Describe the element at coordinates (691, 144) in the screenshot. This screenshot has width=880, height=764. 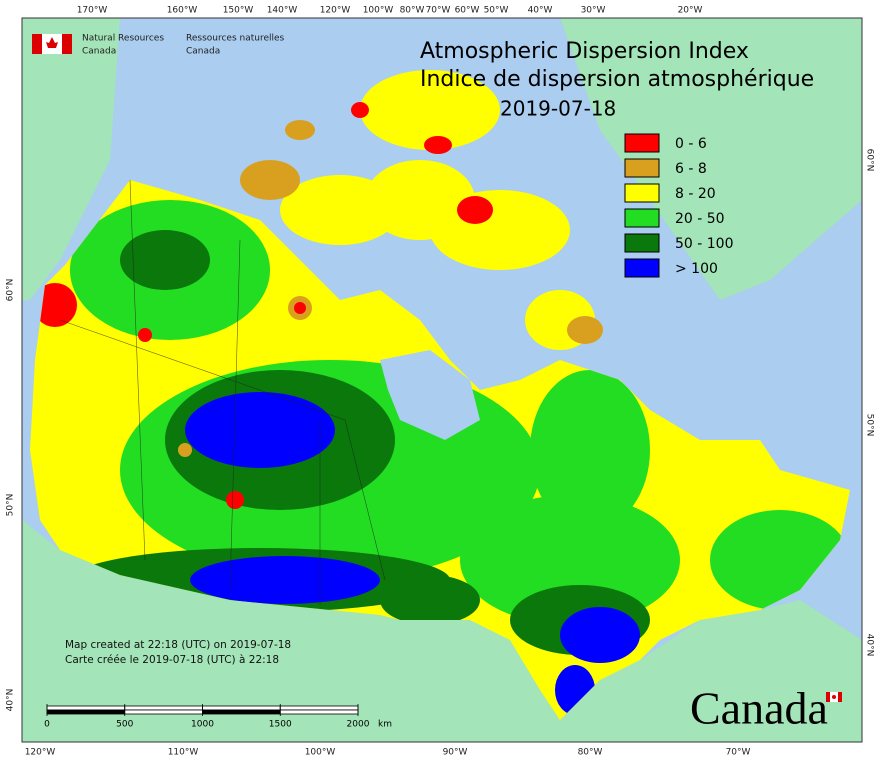
I see `legend-label: 0 - 6` at that location.